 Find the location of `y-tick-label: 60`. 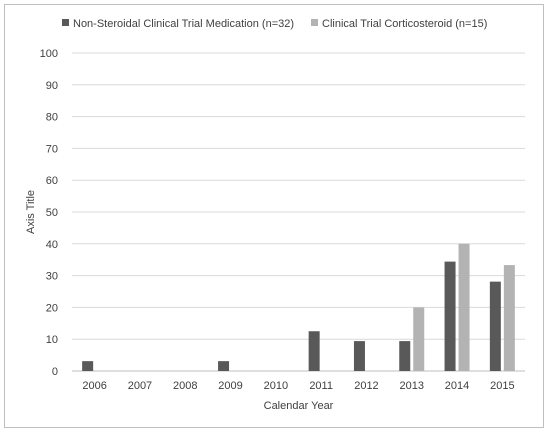

y-tick-label: 60 is located at coordinates (52, 181).